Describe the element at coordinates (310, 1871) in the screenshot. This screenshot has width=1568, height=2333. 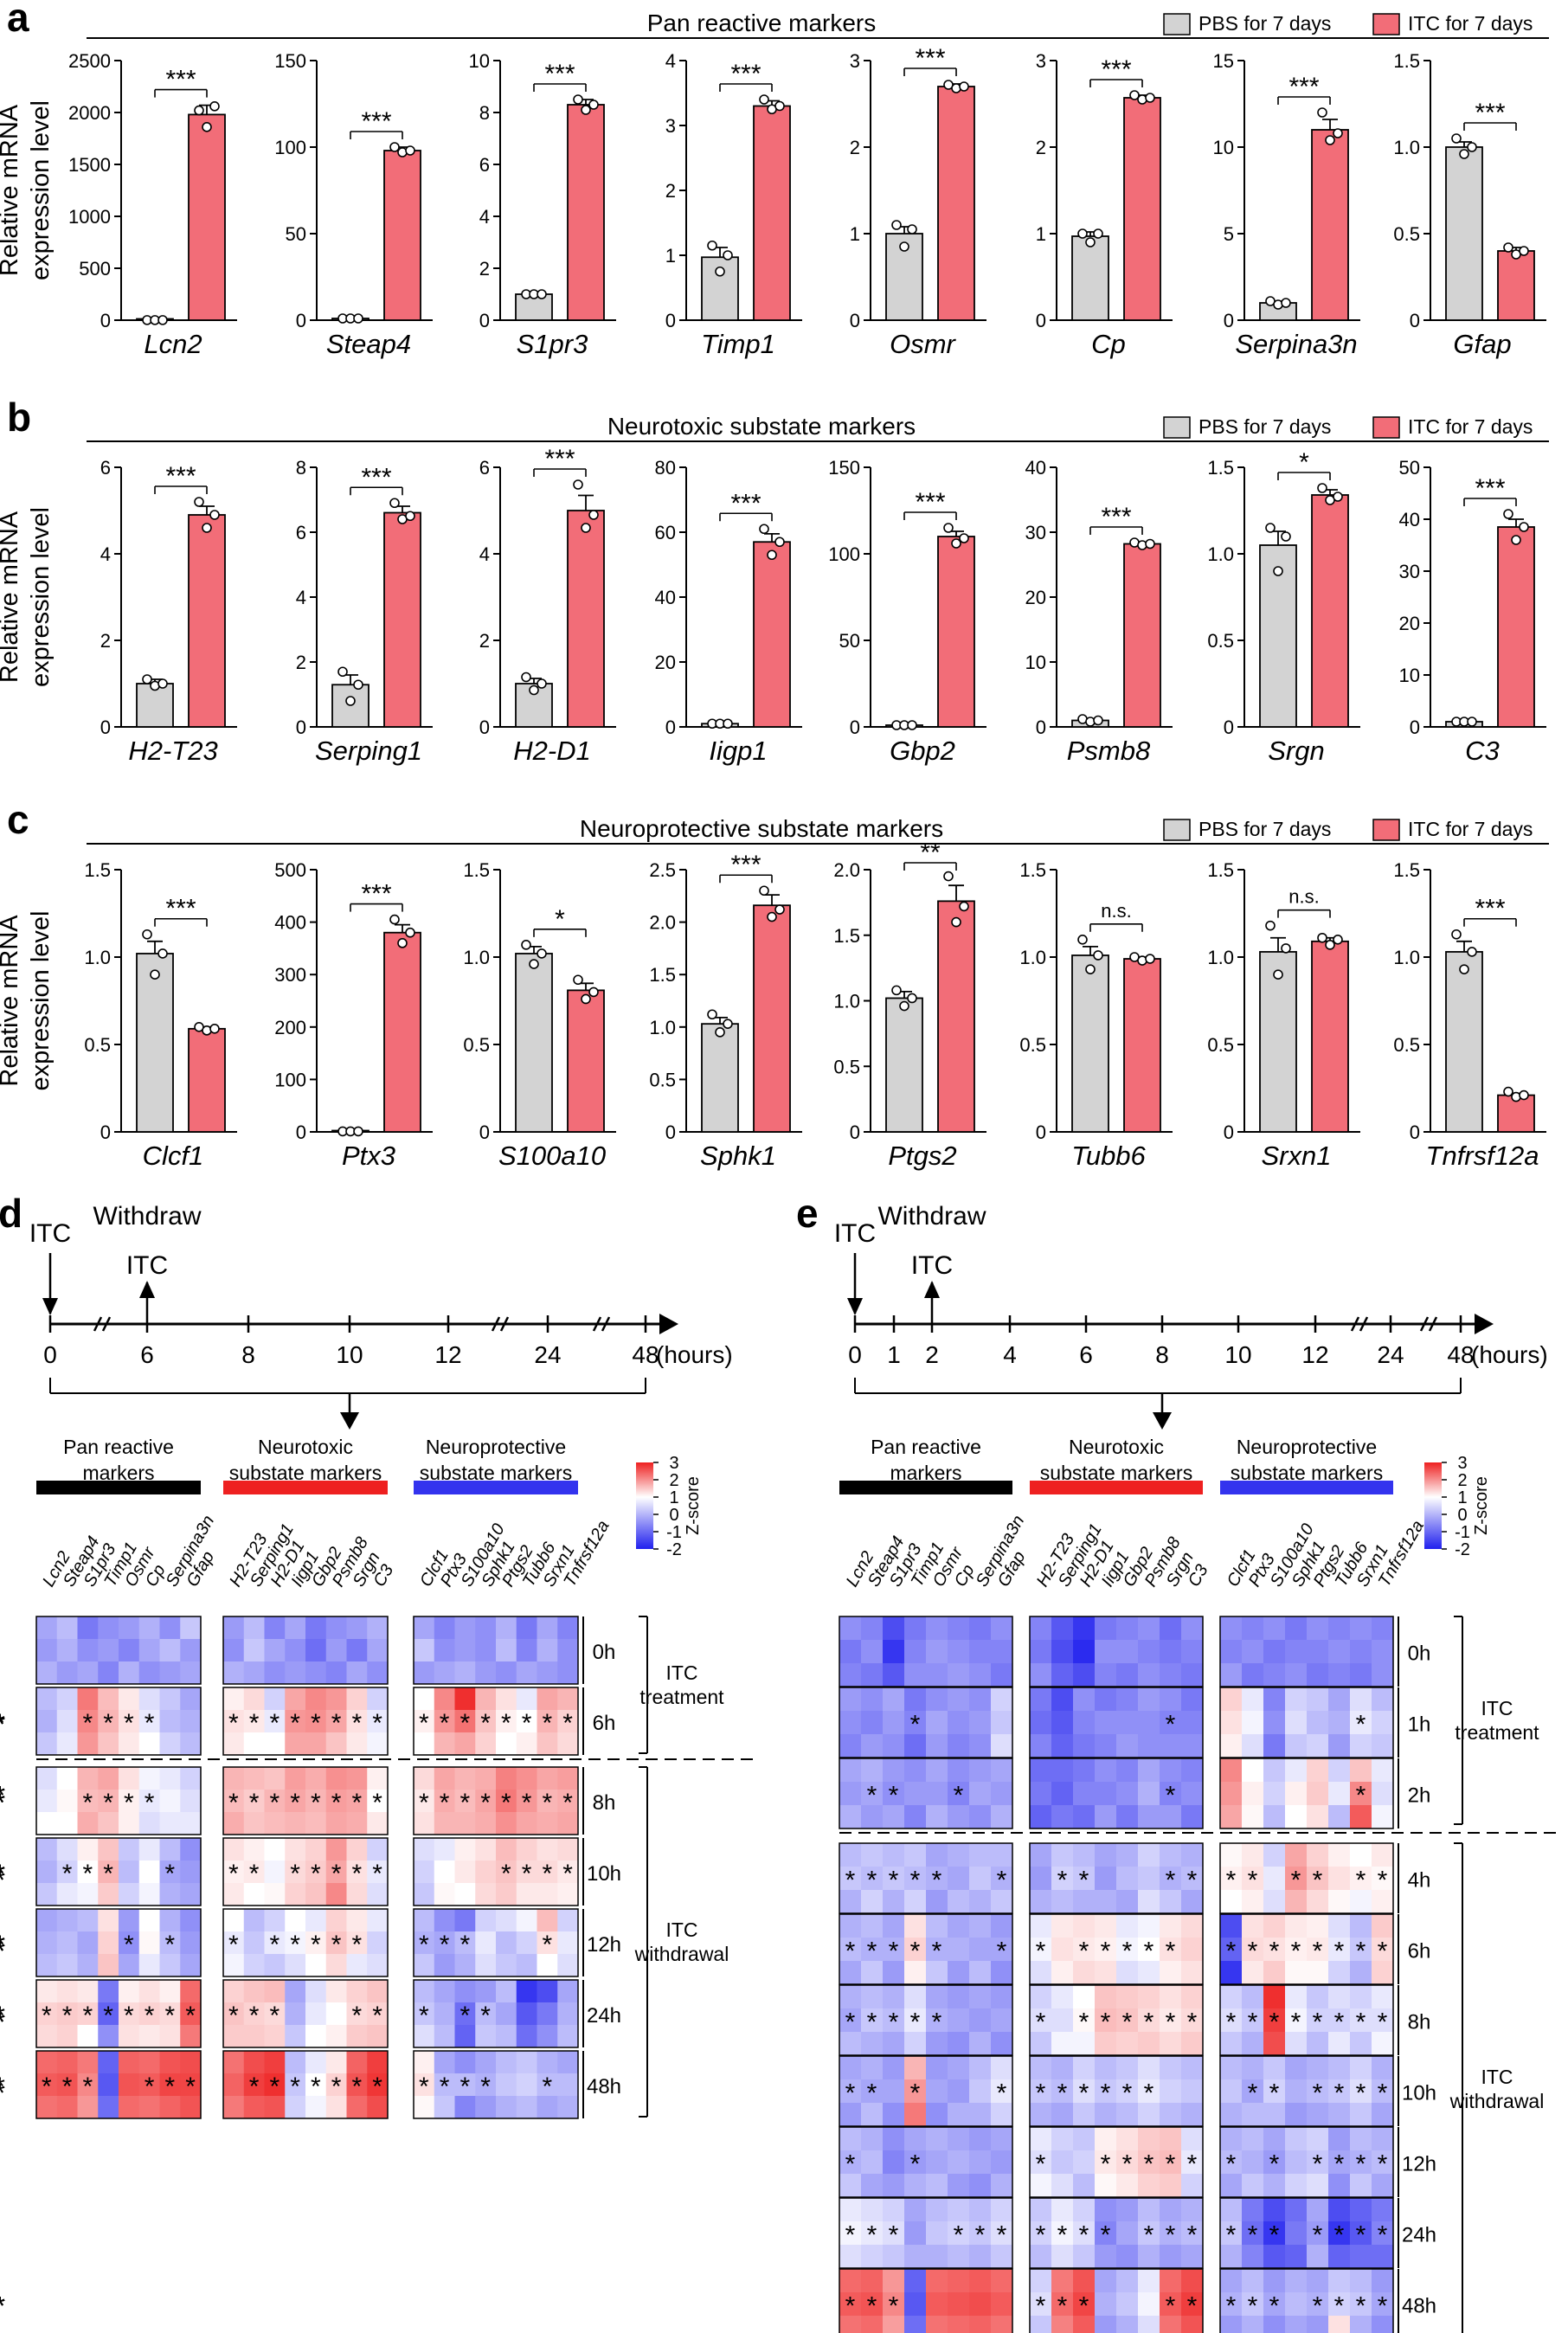
I see `heatmap-row-10h: ***********************10h` at that location.